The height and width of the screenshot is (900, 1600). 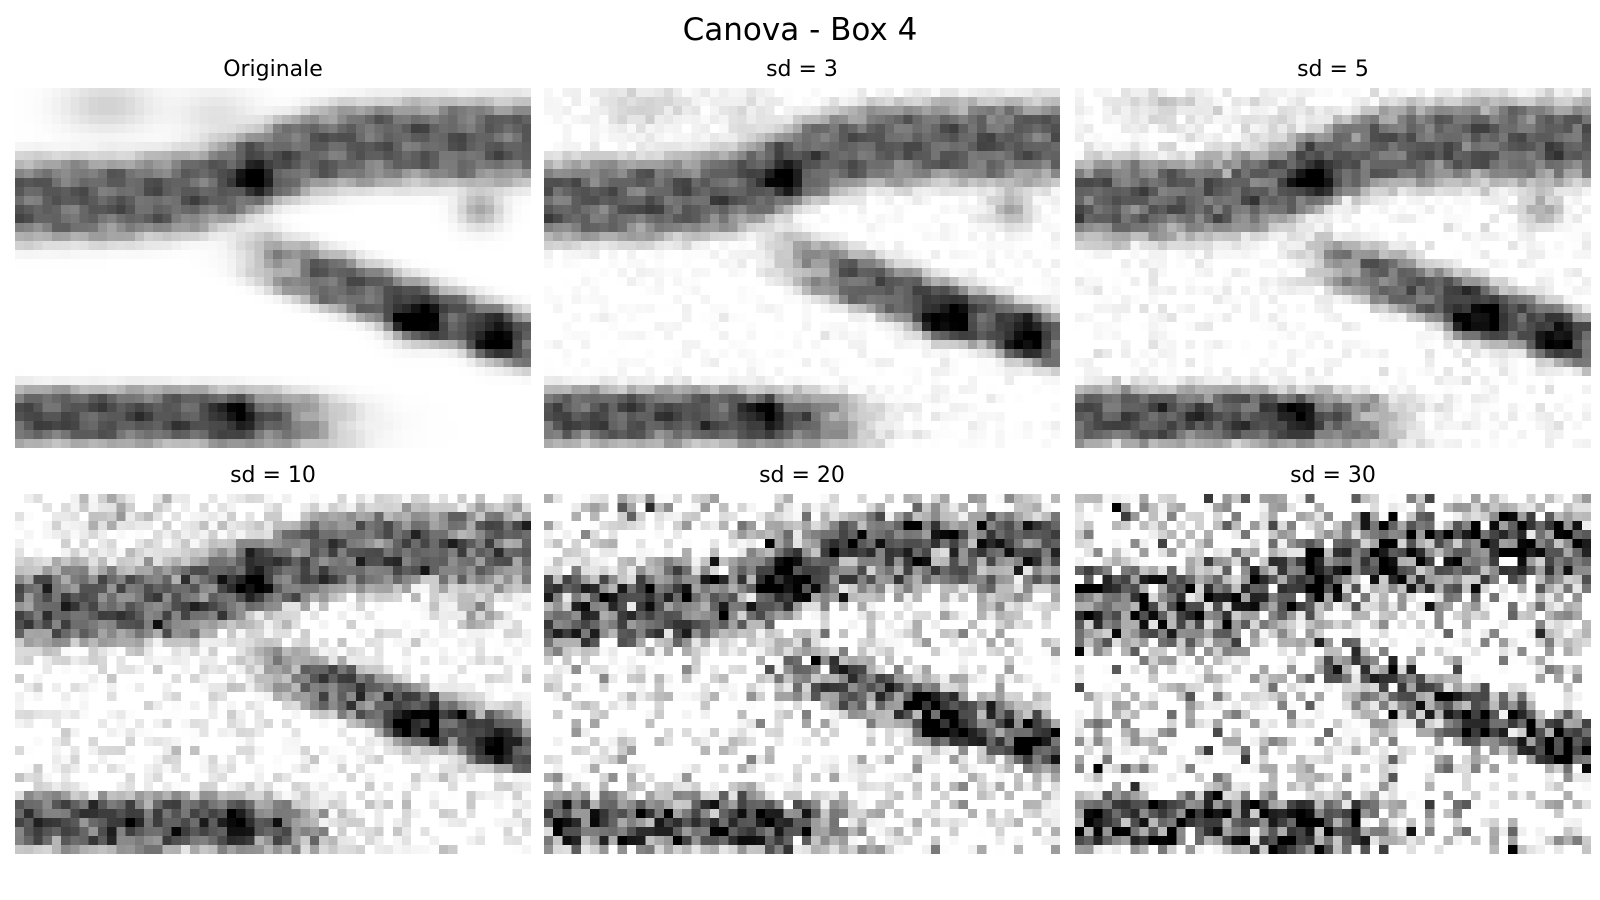 I want to click on panel-title: Originale, so click(x=273, y=69).